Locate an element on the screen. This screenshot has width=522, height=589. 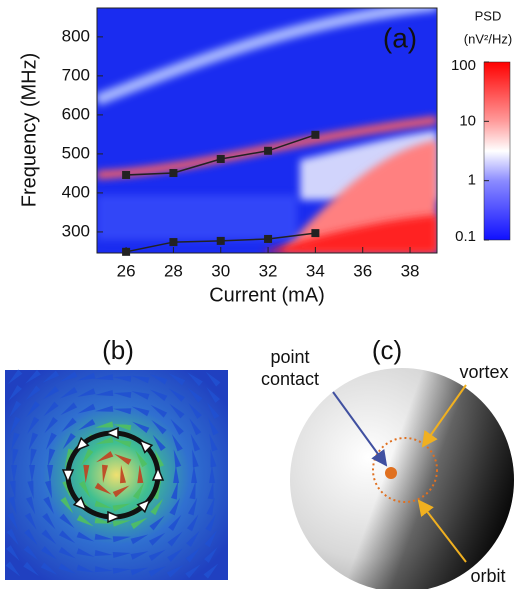
colorbar-tick-label: 10 is located at coordinates (467, 120).